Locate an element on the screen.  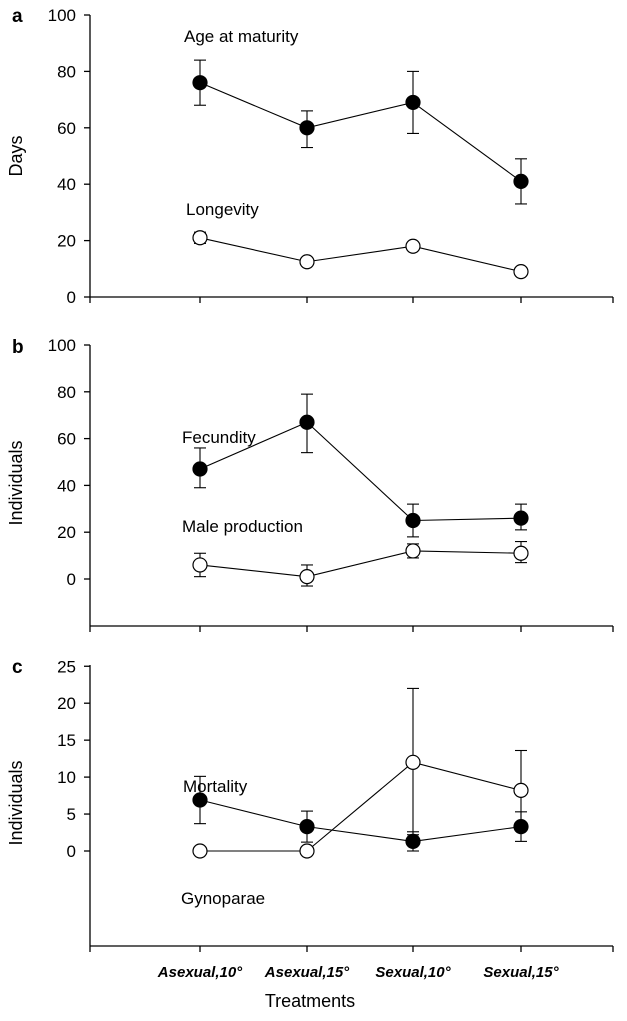
x-category-label: Sexual,15° is located at coordinates (521, 972).